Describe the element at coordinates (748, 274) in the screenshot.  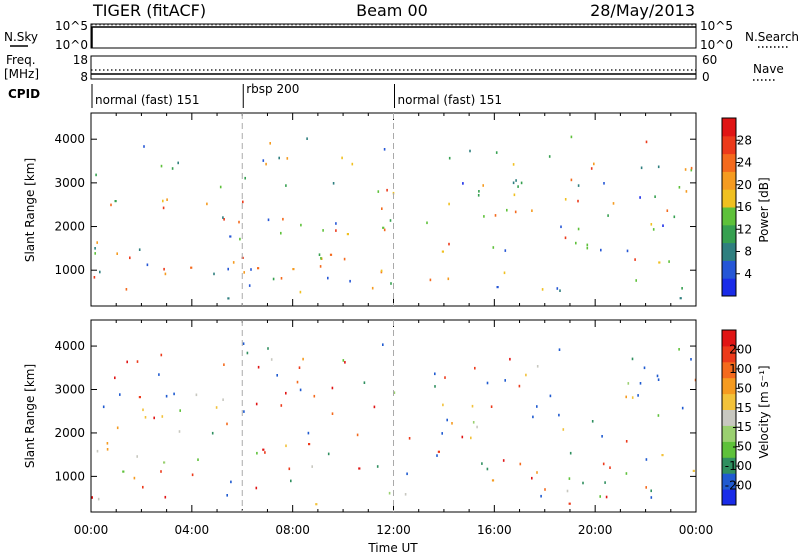
I see `colorbar-tick-label: 4` at that location.